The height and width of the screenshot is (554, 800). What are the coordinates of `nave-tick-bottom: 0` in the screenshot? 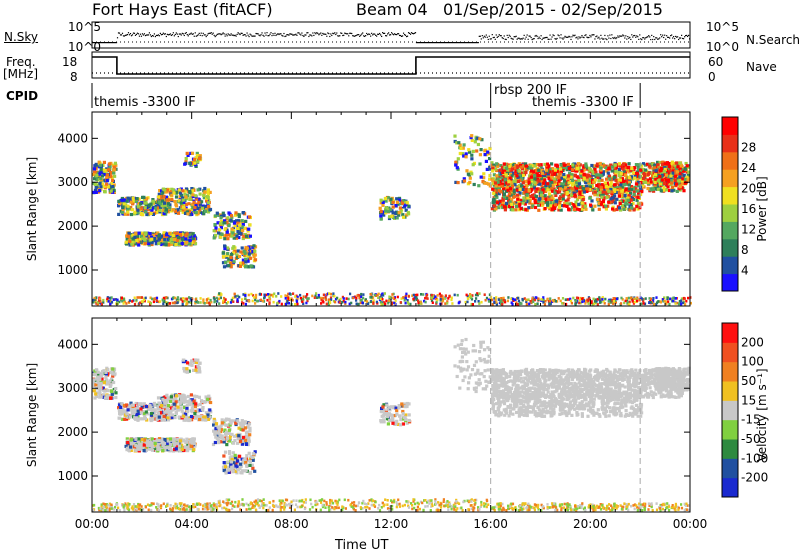 It's located at (712, 77).